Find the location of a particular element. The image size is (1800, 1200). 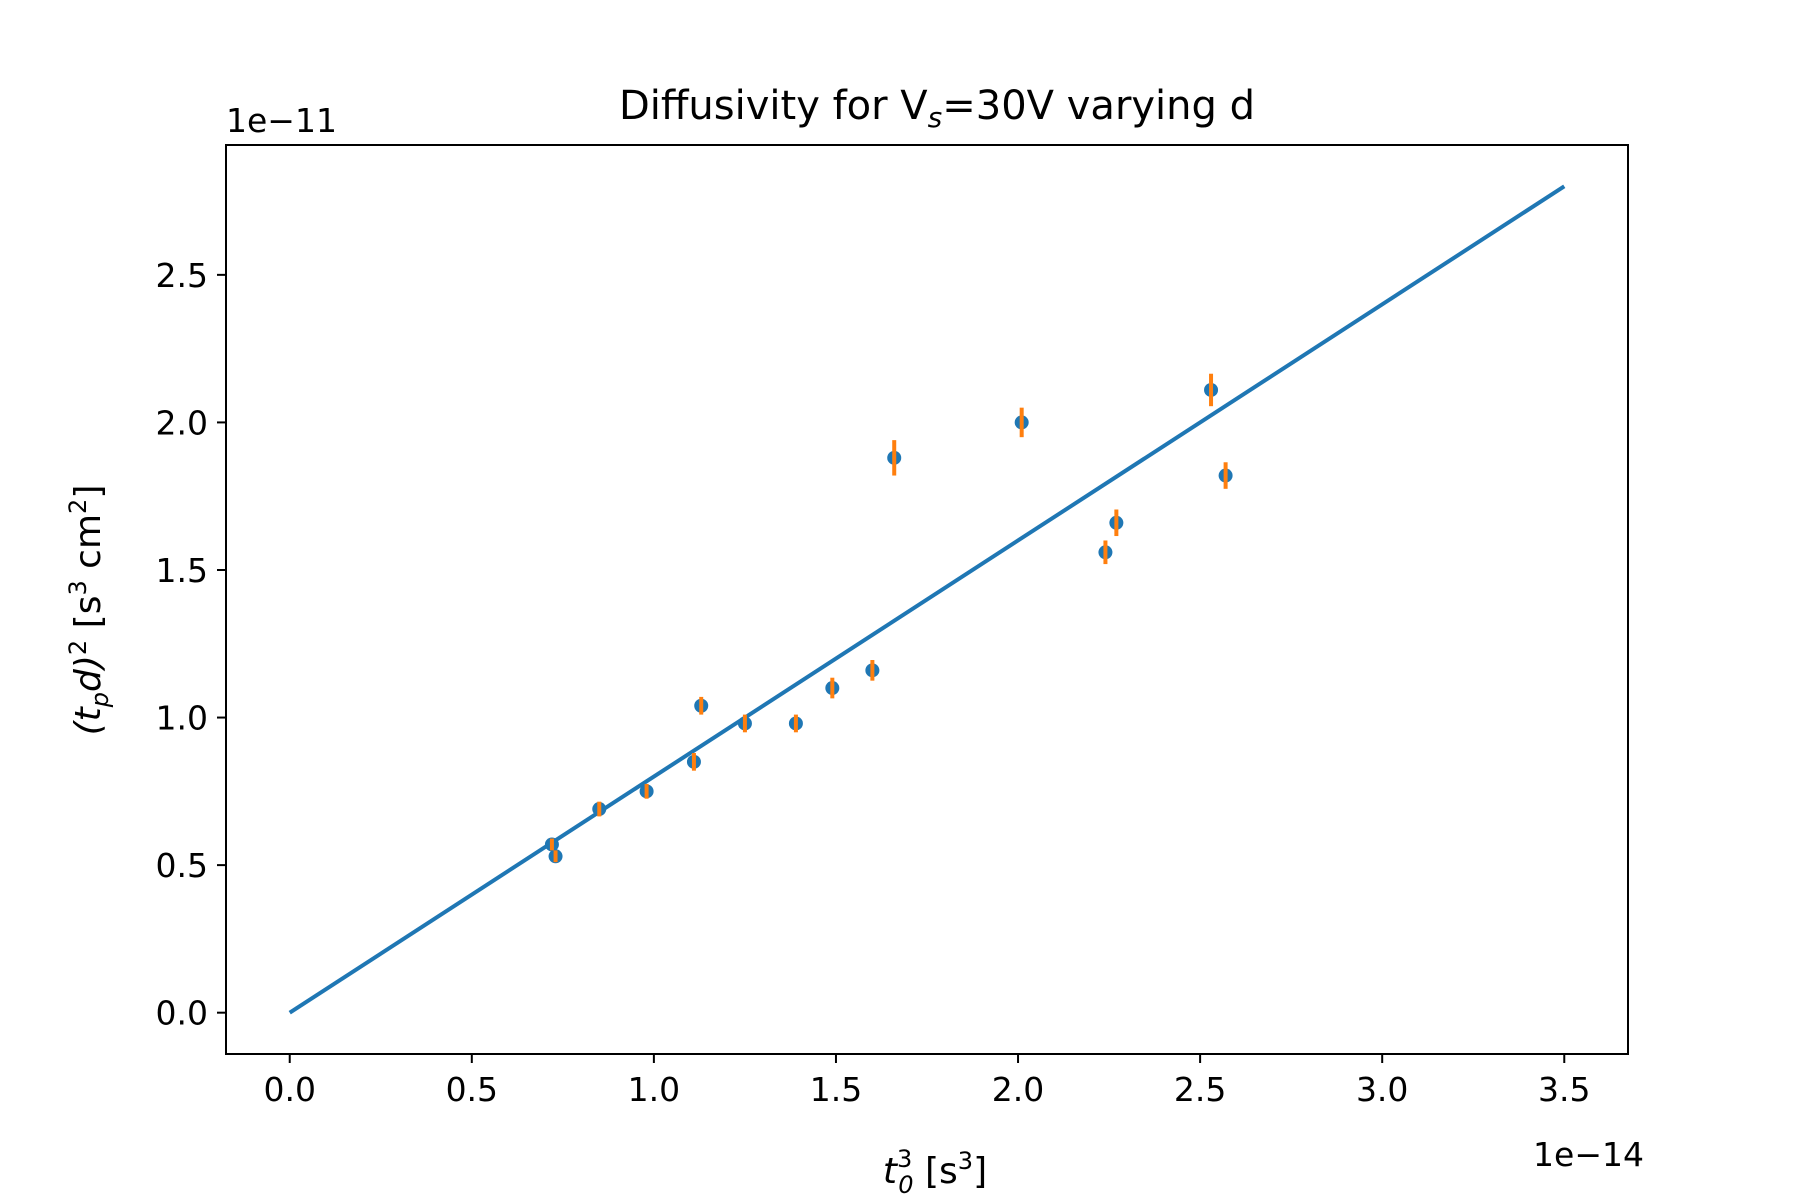

title-part: =30V varying d is located at coordinates (1098, 106).